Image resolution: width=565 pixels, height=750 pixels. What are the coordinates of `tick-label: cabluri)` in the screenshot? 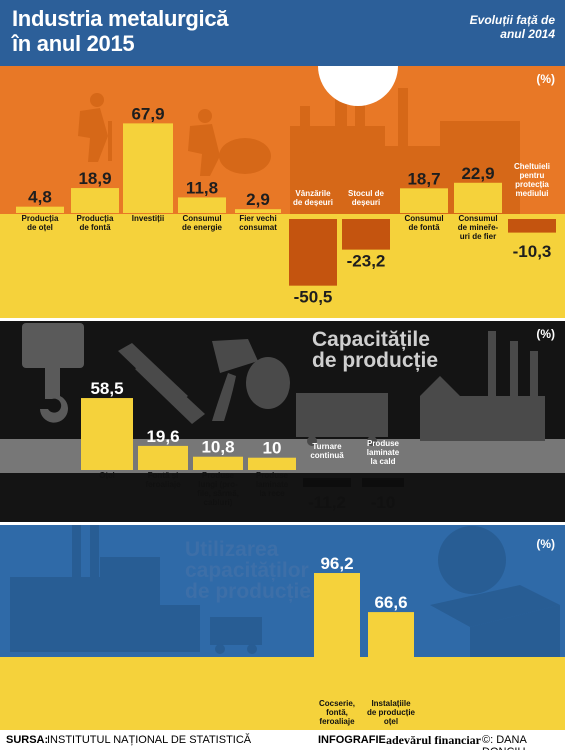 It's located at (218, 502).